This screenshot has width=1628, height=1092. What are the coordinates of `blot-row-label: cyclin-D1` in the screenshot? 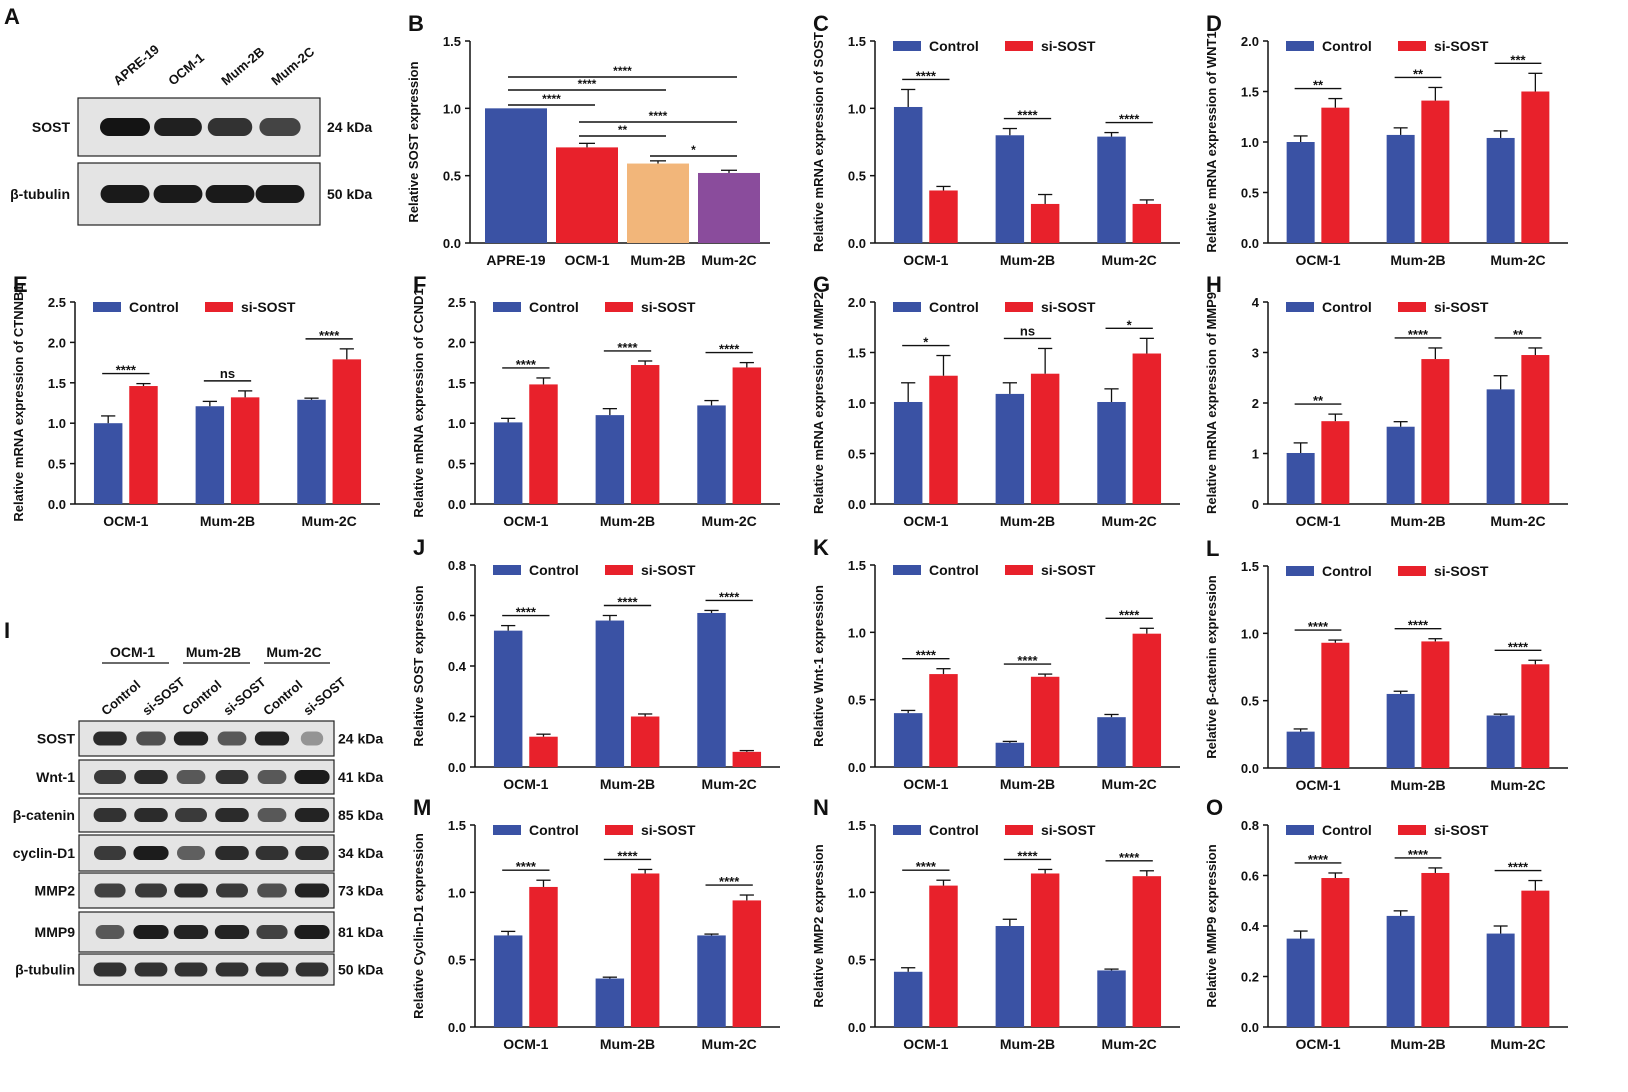 It's located at (44, 853).